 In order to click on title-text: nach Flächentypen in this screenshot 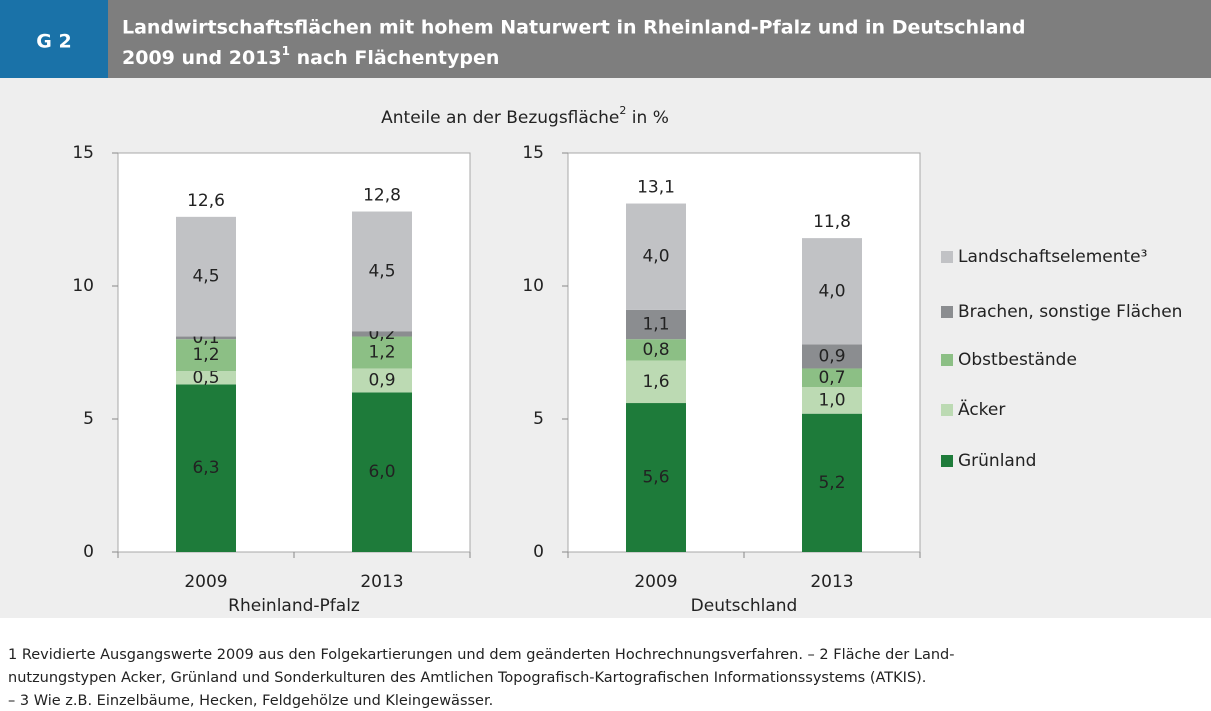, I will do `click(394, 58)`.